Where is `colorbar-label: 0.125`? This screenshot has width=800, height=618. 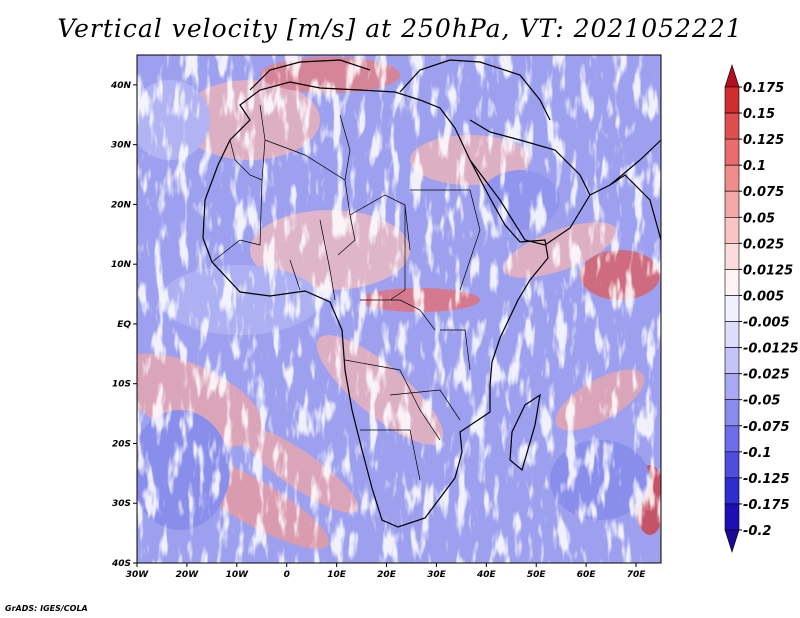 colorbar-label: 0.125 is located at coordinates (763, 140).